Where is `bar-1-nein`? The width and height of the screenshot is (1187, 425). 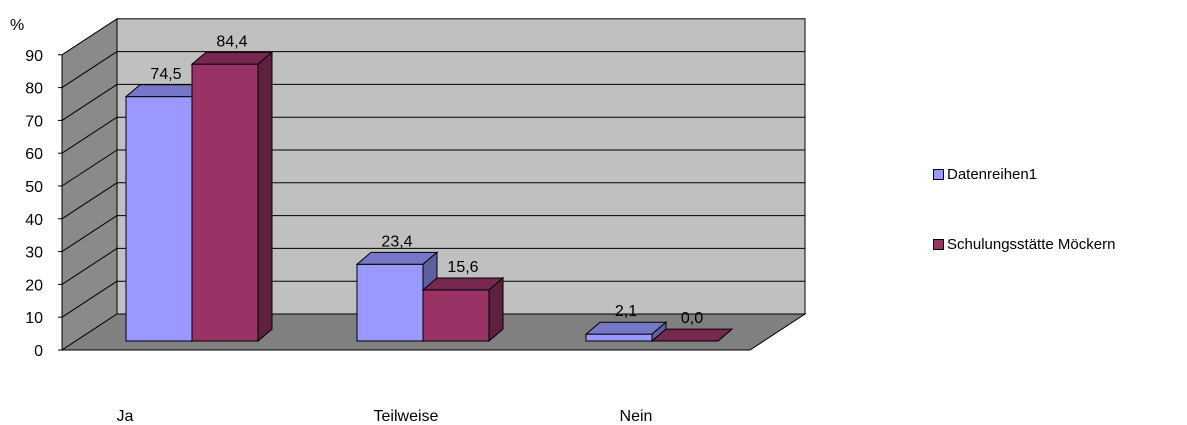 bar-1-nein is located at coordinates (626, 332).